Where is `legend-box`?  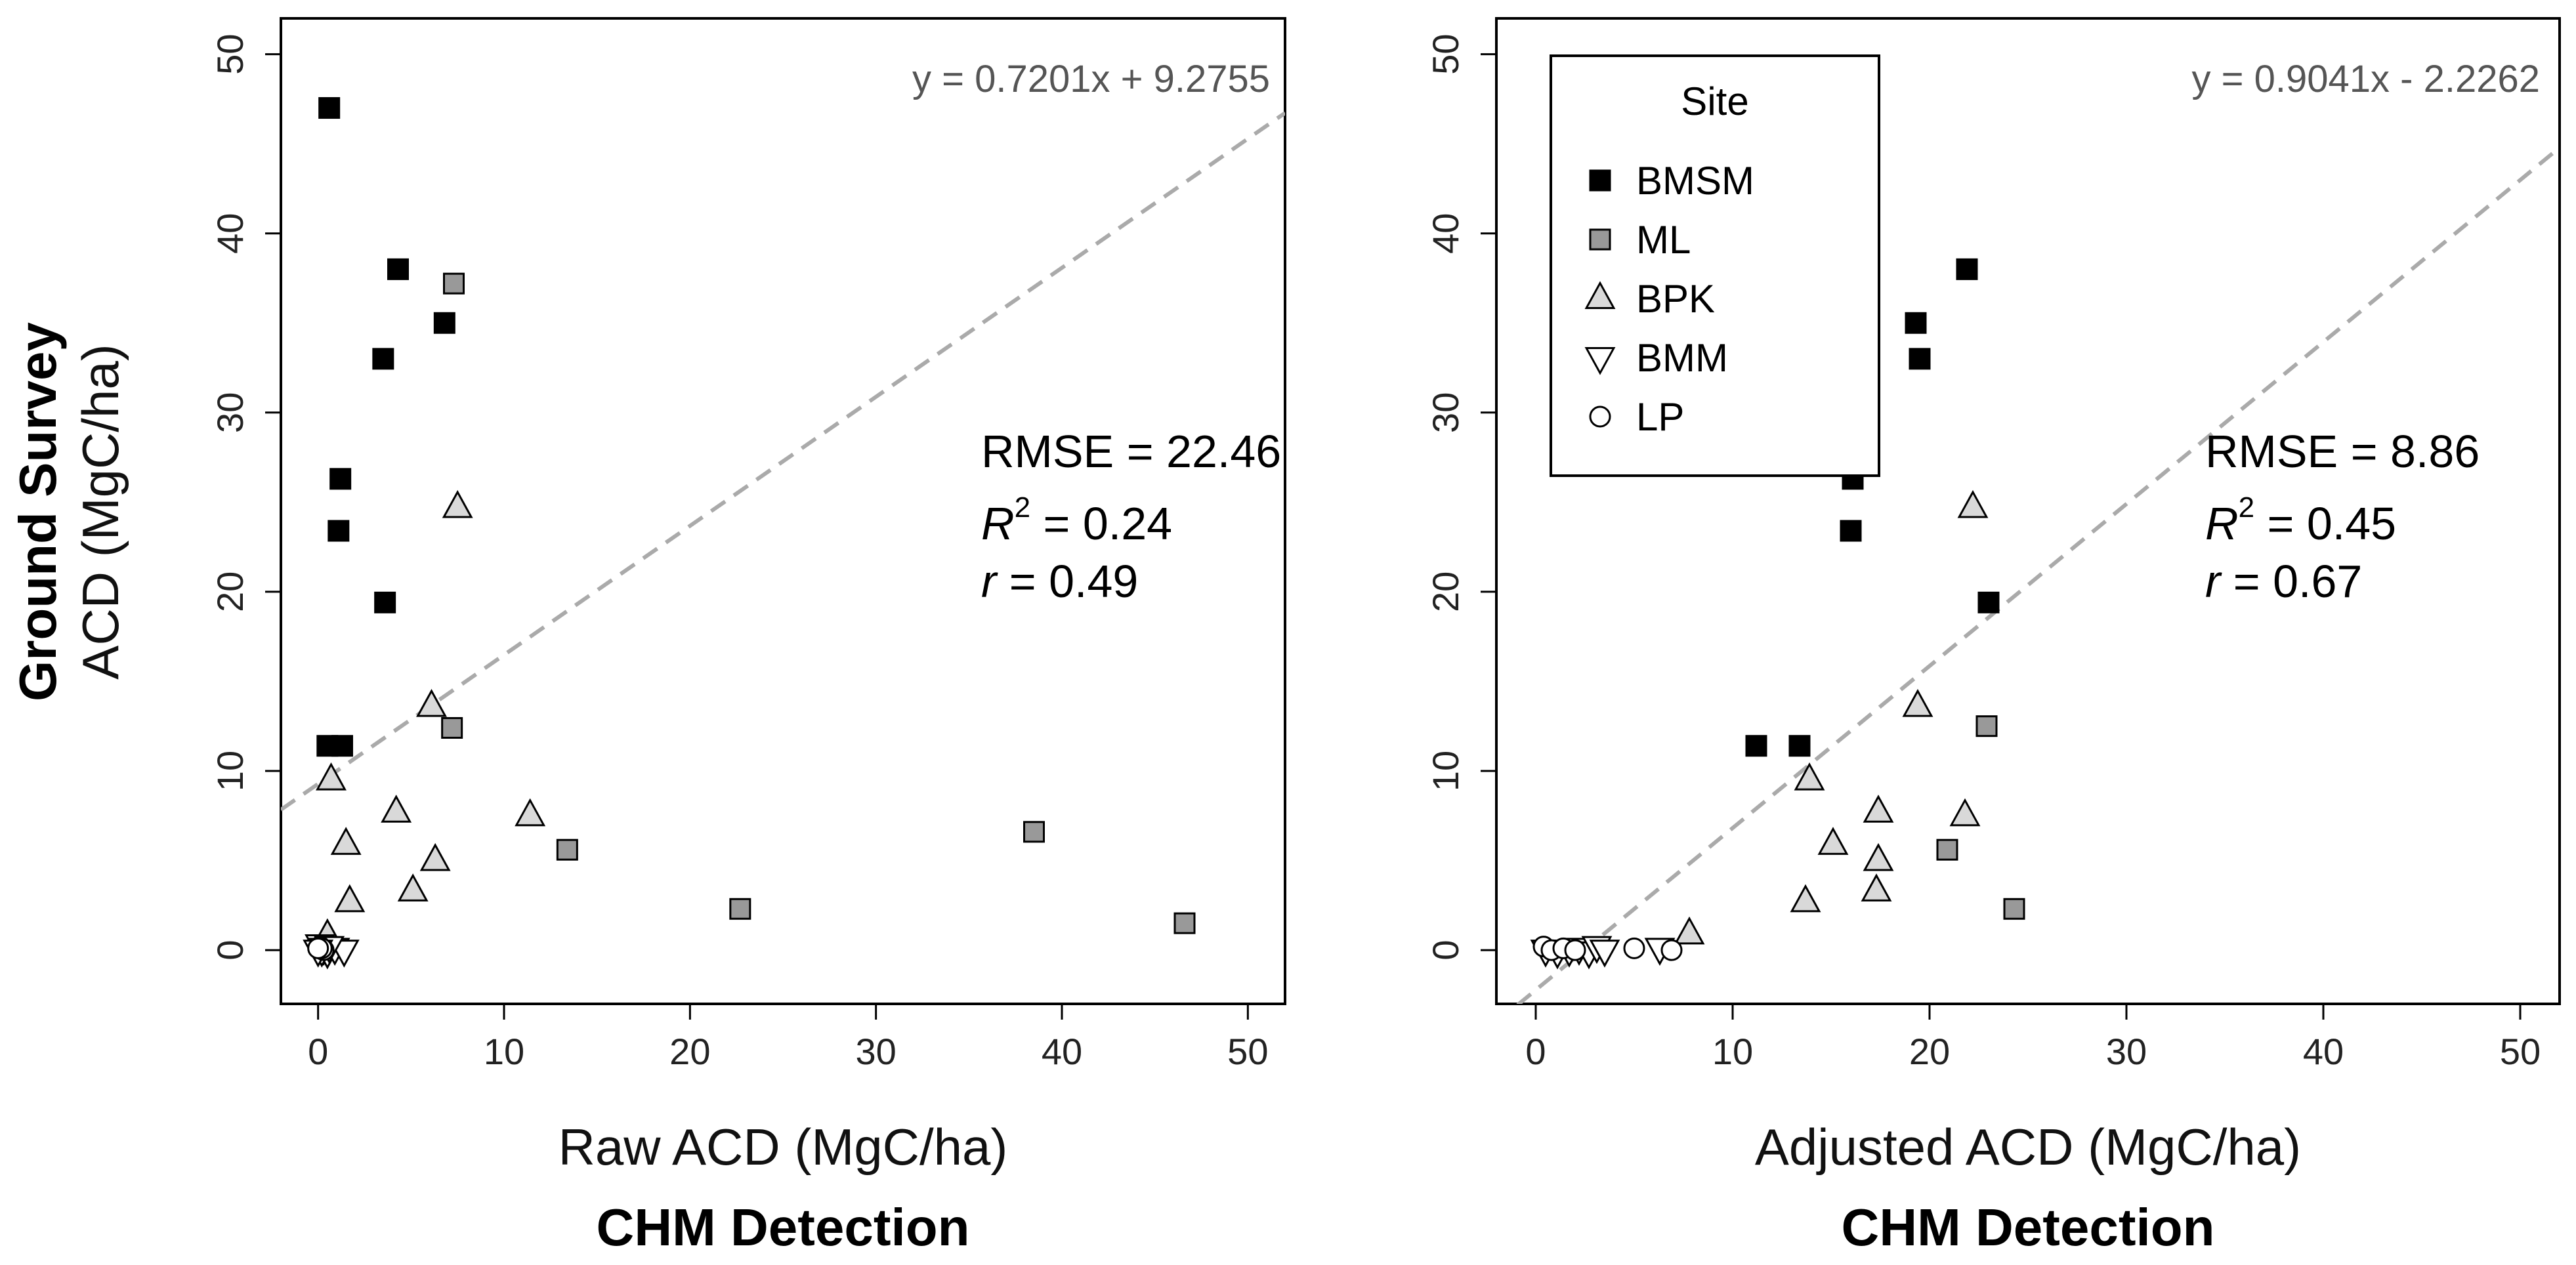
legend-box is located at coordinates (1715, 265).